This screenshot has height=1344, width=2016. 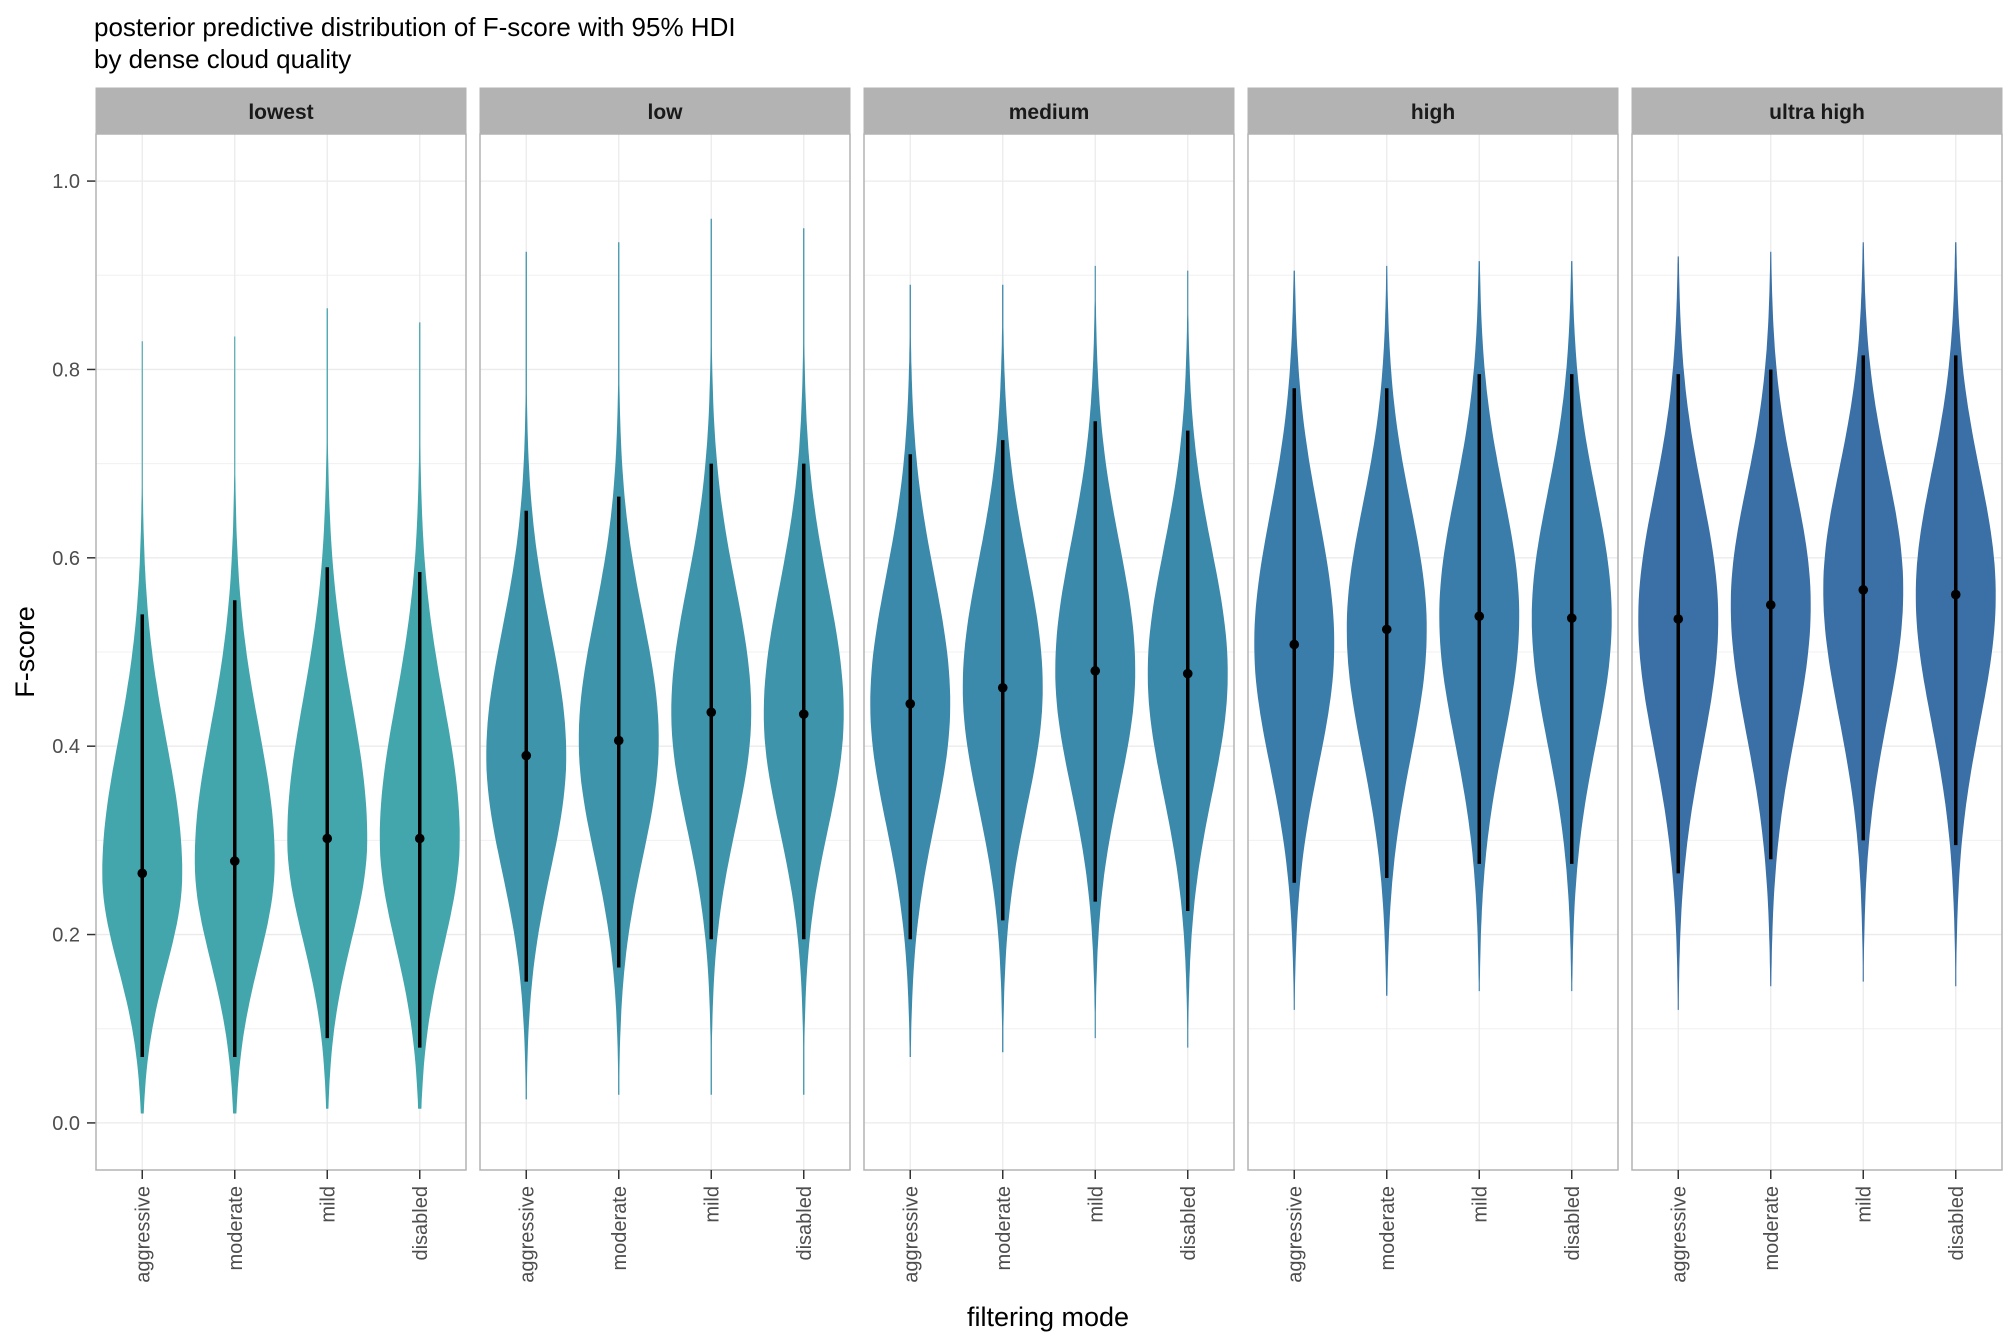 What do you see at coordinates (66, 182) in the screenshot?
I see `y-tick-label: 1.0` at bounding box center [66, 182].